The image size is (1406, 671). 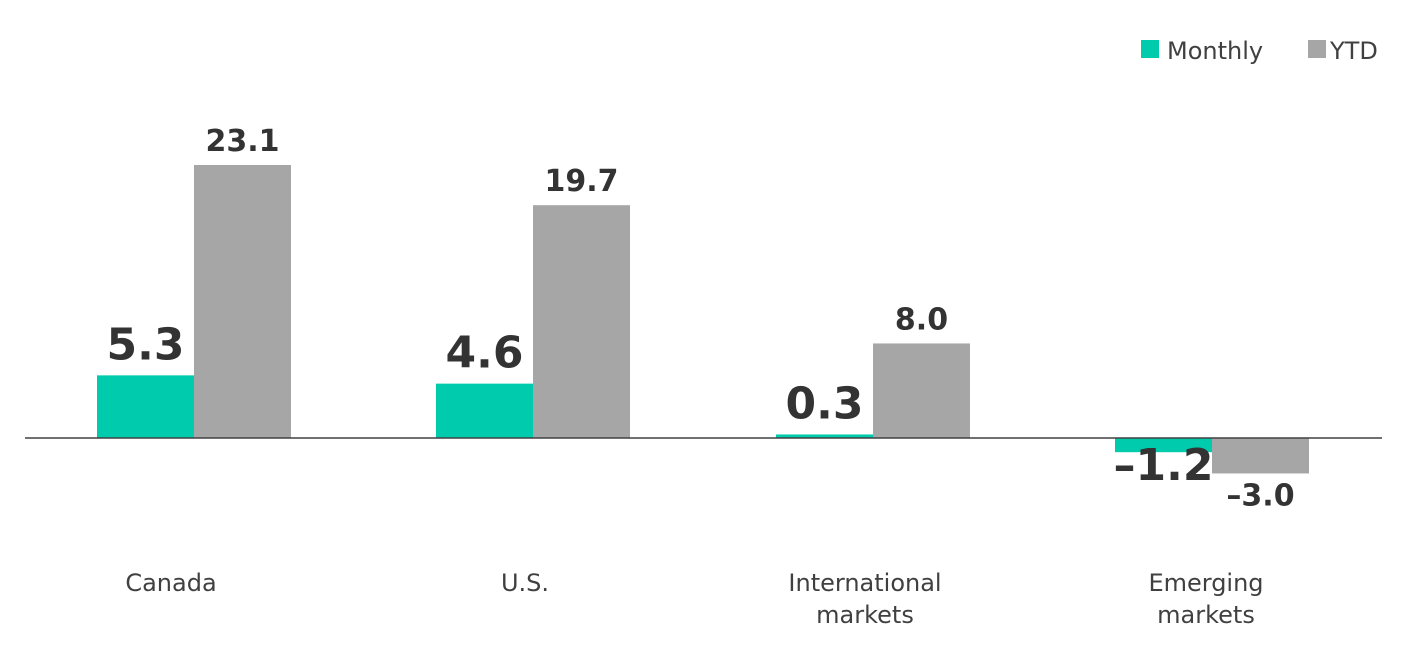 I want to click on category-label-1: U.S., so click(x=525, y=583).